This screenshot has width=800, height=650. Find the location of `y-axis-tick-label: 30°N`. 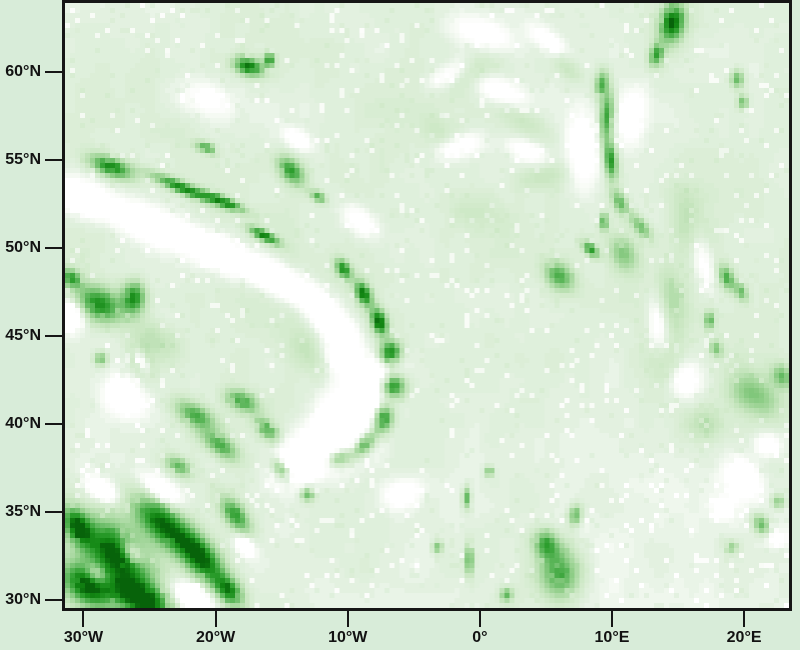

y-axis-tick-label: 30°N is located at coordinates (23, 600).